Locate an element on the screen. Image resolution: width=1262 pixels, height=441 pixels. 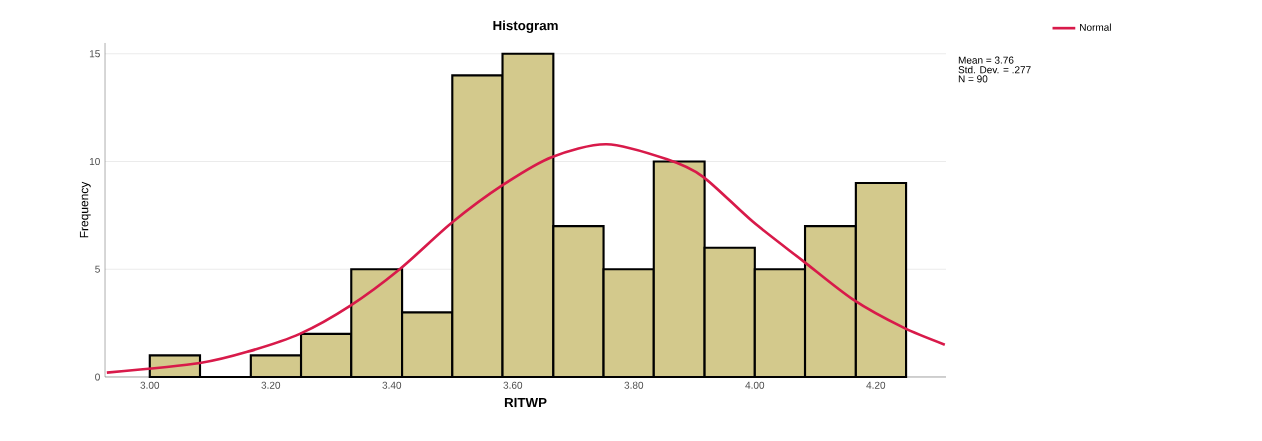
legend-label: Normal is located at coordinates (1095, 27).